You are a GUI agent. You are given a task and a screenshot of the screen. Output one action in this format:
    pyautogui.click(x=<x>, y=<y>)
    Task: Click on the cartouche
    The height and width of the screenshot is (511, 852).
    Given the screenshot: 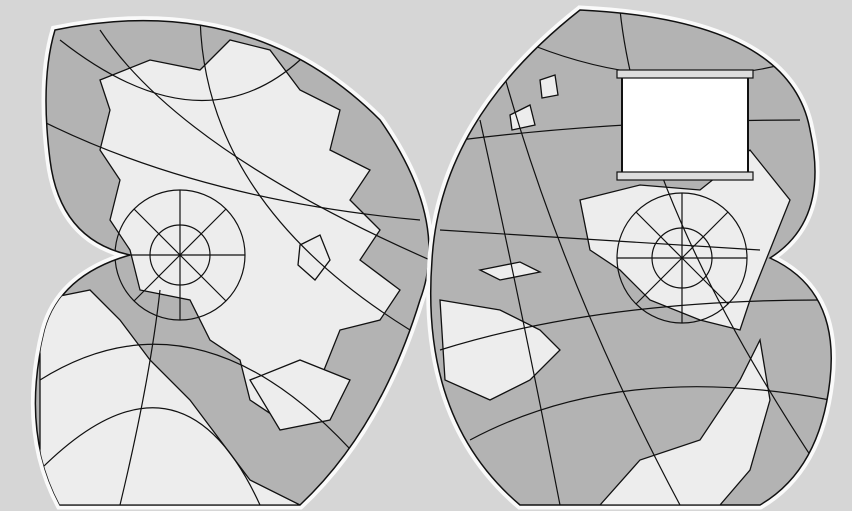 What is the action you would take?
    pyautogui.click(x=685, y=125)
    